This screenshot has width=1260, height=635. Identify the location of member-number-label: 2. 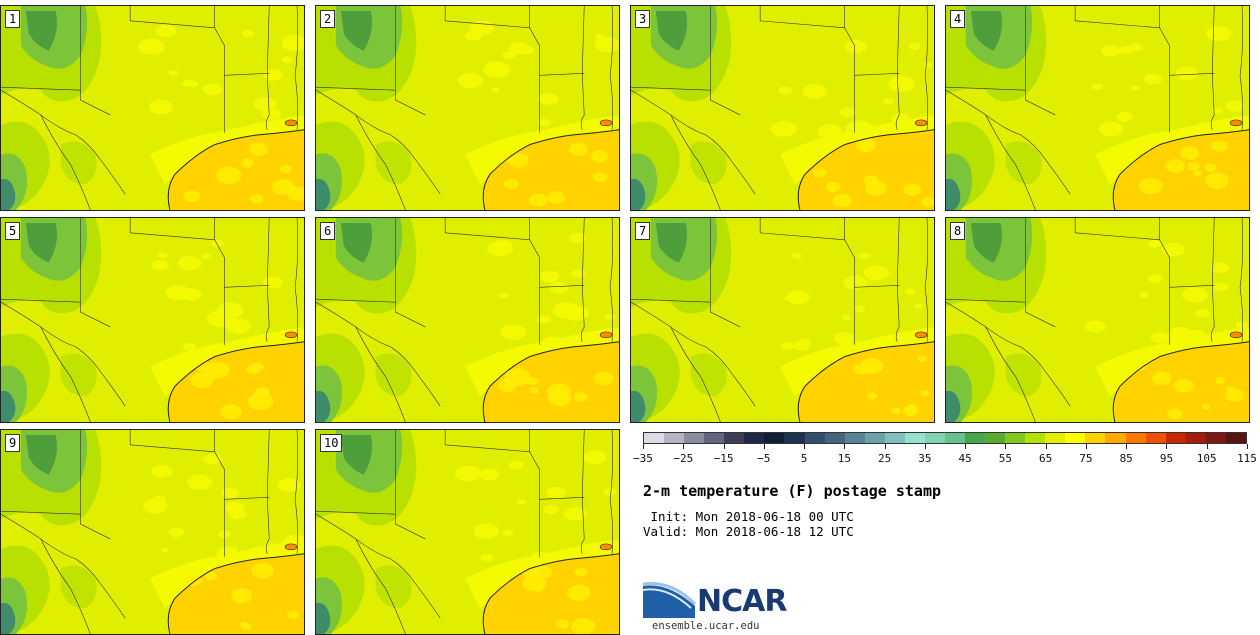
(328, 19).